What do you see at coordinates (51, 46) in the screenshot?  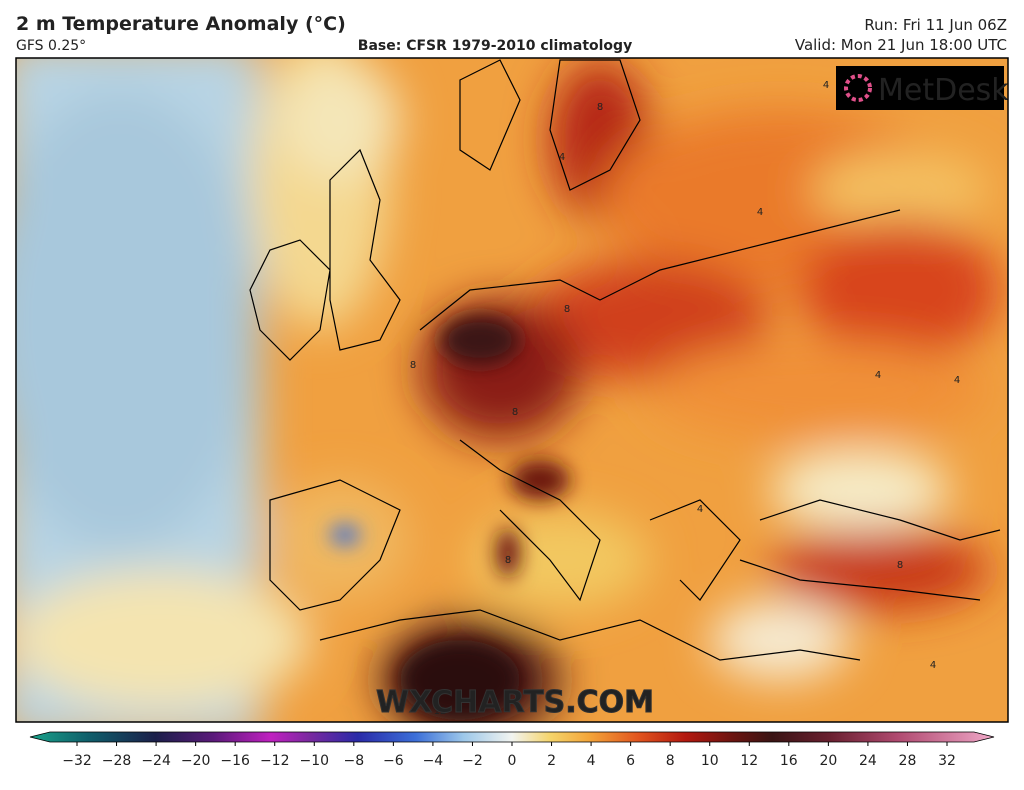 I see `model: GFS 0.25°` at bounding box center [51, 46].